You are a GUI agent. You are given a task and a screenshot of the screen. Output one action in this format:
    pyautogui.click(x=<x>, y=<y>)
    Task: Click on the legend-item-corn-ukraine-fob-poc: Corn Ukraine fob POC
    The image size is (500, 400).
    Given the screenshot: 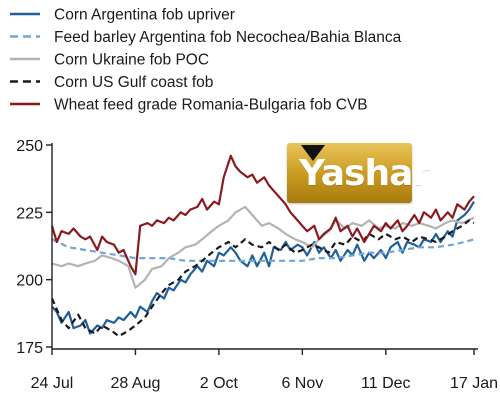 What is the action you would take?
    pyautogui.click(x=109, y=60)
    